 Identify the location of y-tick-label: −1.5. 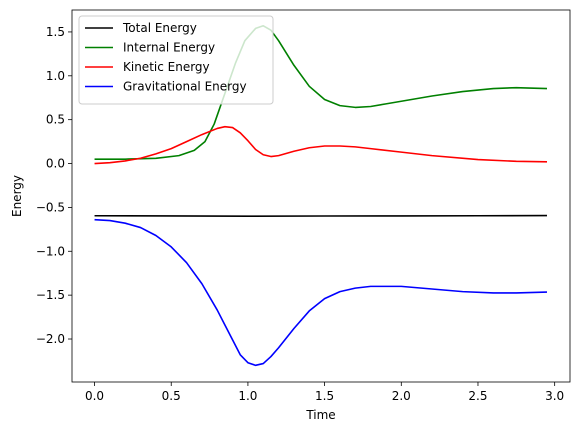
(50, 295).